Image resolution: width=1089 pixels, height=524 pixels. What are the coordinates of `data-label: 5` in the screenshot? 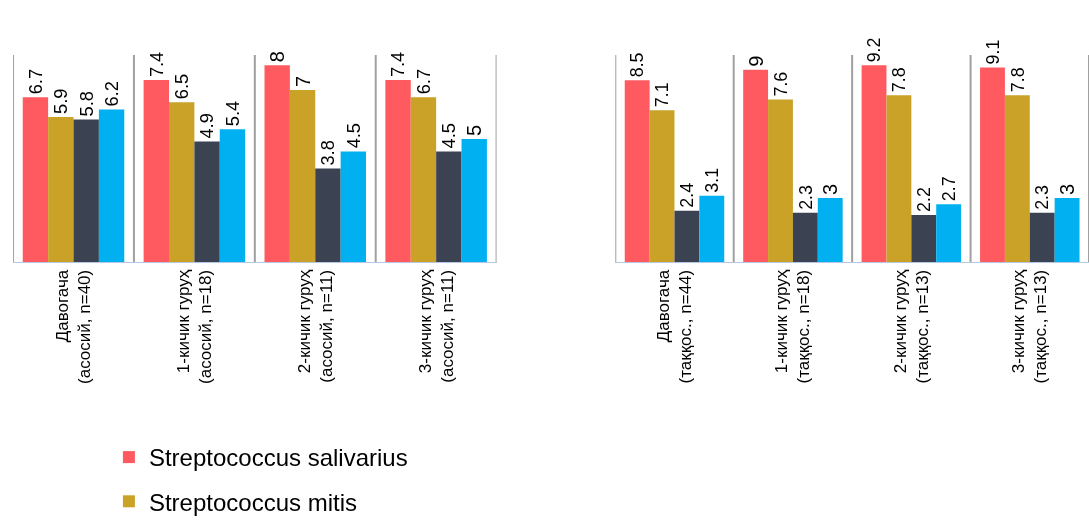 It's located at (474, 130).